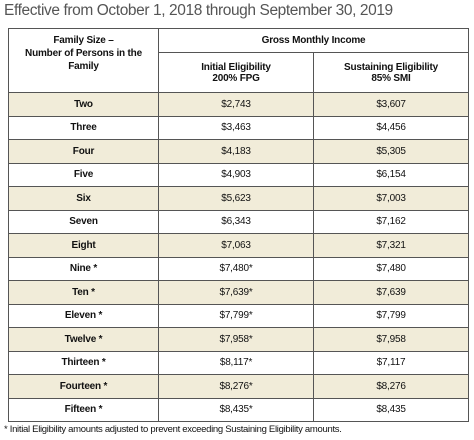  I want to click on header-line: Family Size –, so click(83, 40).